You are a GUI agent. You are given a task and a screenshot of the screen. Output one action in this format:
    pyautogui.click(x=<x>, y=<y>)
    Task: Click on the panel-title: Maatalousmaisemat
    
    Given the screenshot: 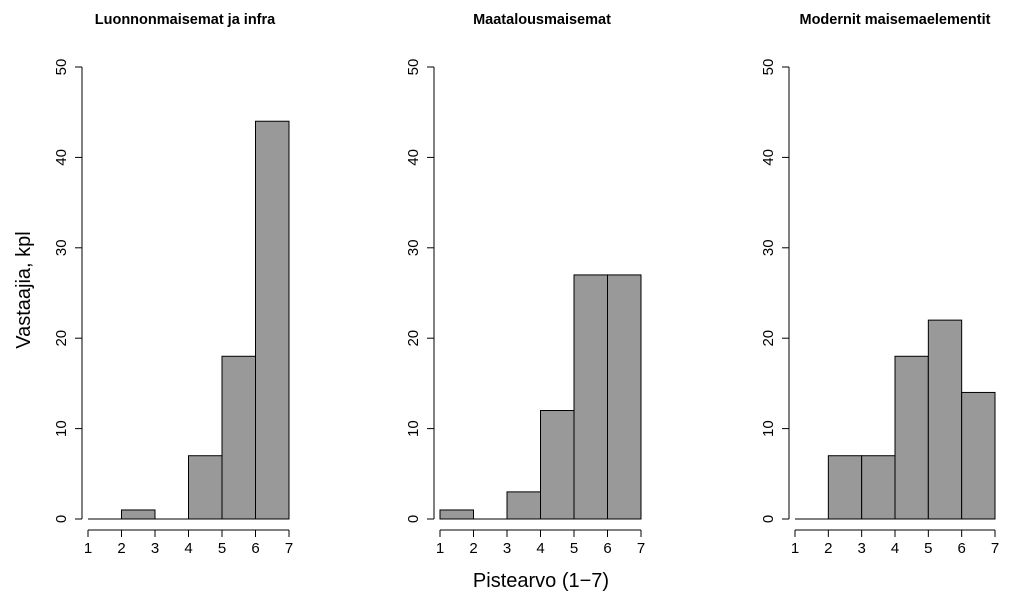 What is the action you would take?
    pyautogui.click(x=542, y=20)
    